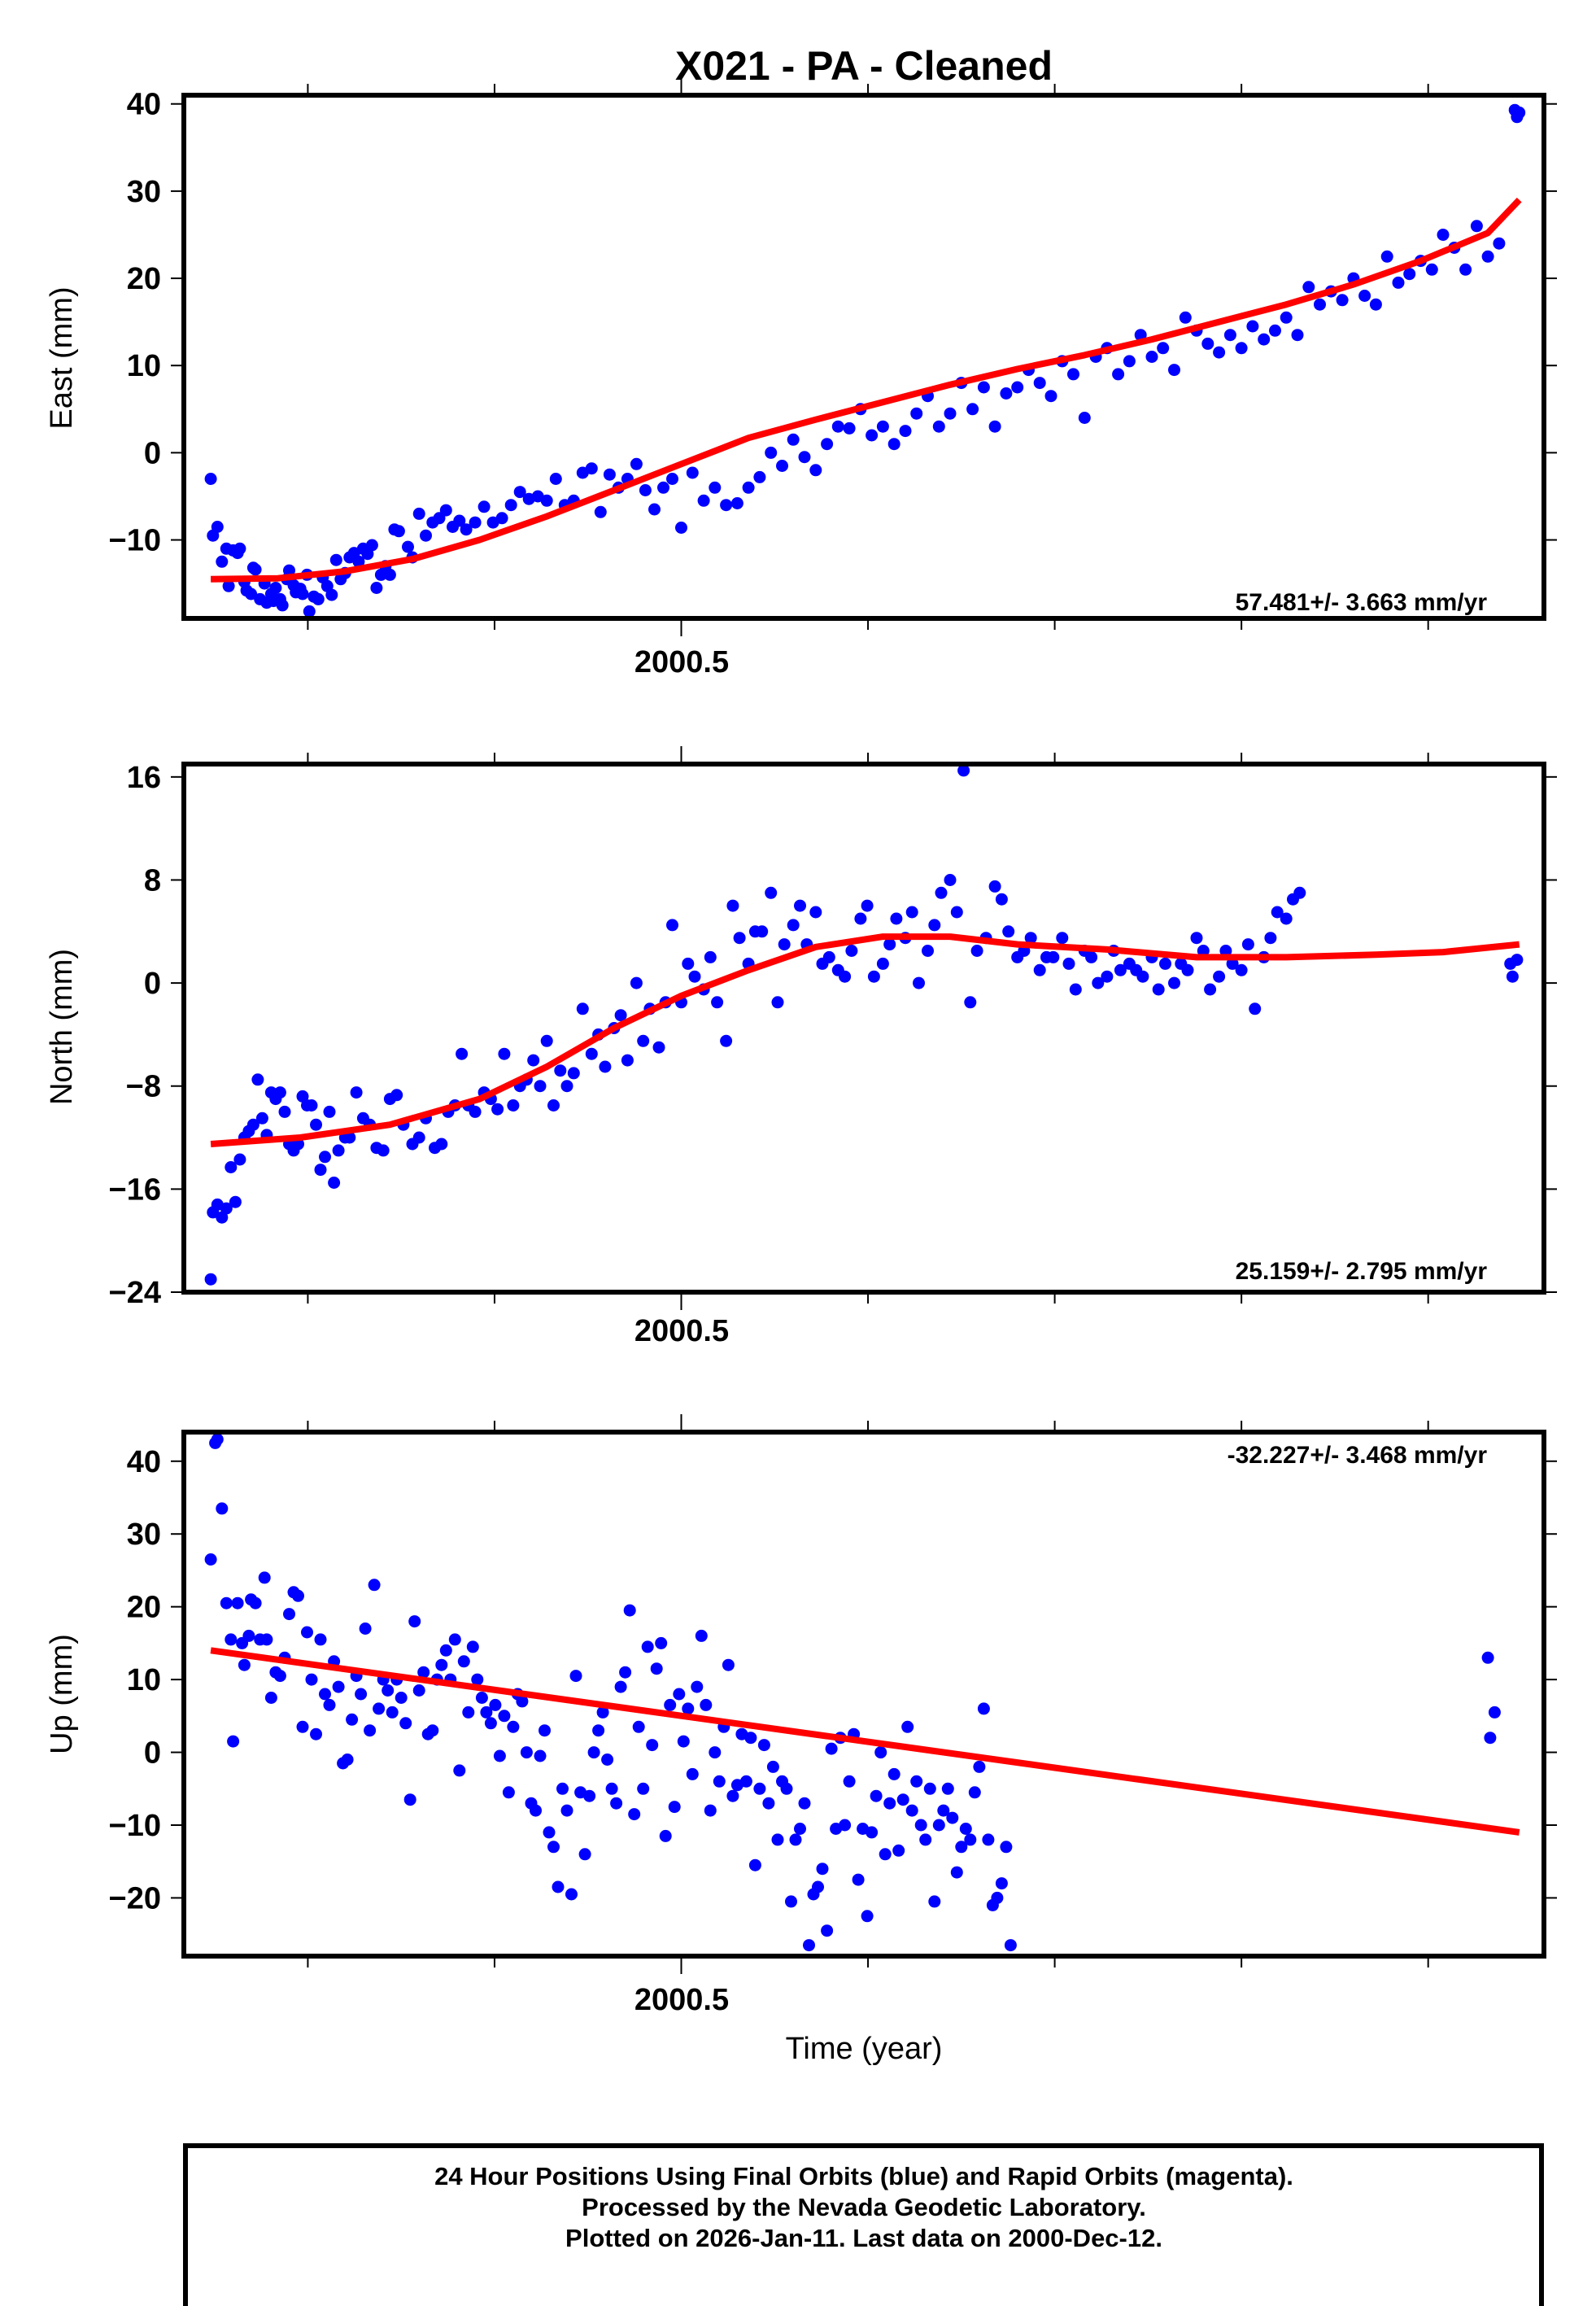  Describe the element at coordinates (865, 1741) in the screenshot. I see `up-model-fit-line` at that location.